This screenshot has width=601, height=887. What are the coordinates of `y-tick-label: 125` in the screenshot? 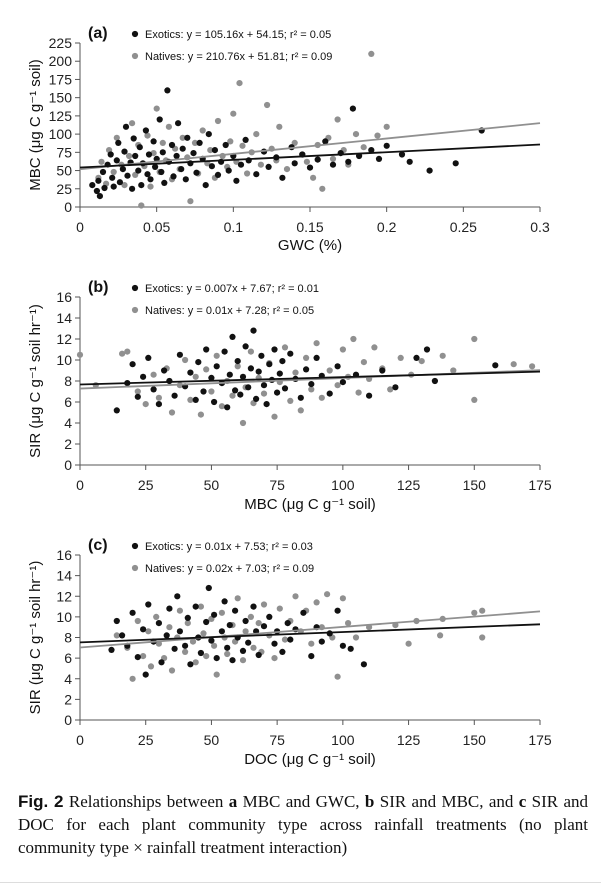 It's located at (61, 116).